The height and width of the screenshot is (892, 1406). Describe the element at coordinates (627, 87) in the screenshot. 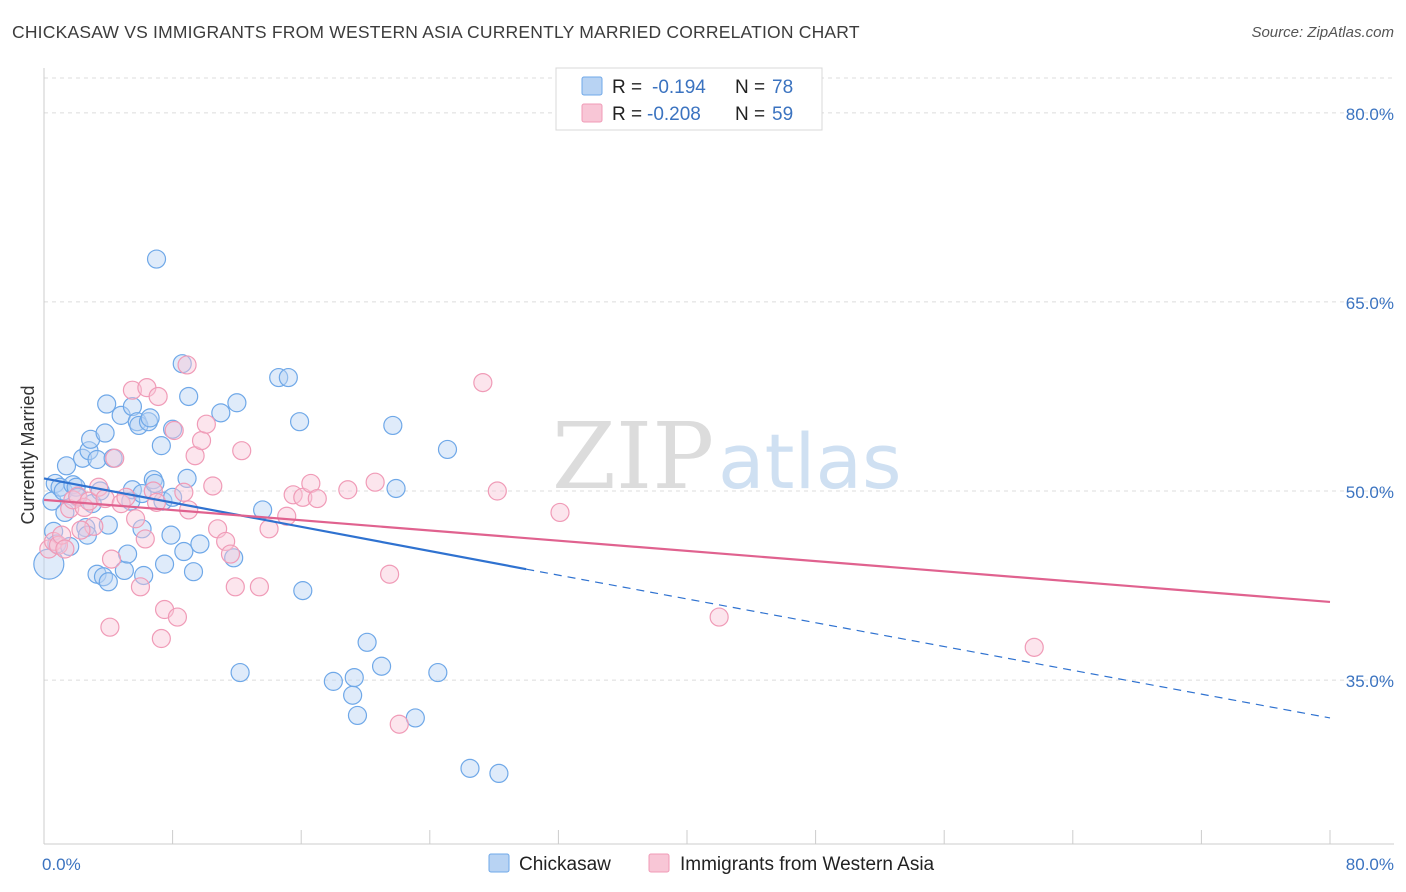

I see `stats-r-label-0: R =` at that location.